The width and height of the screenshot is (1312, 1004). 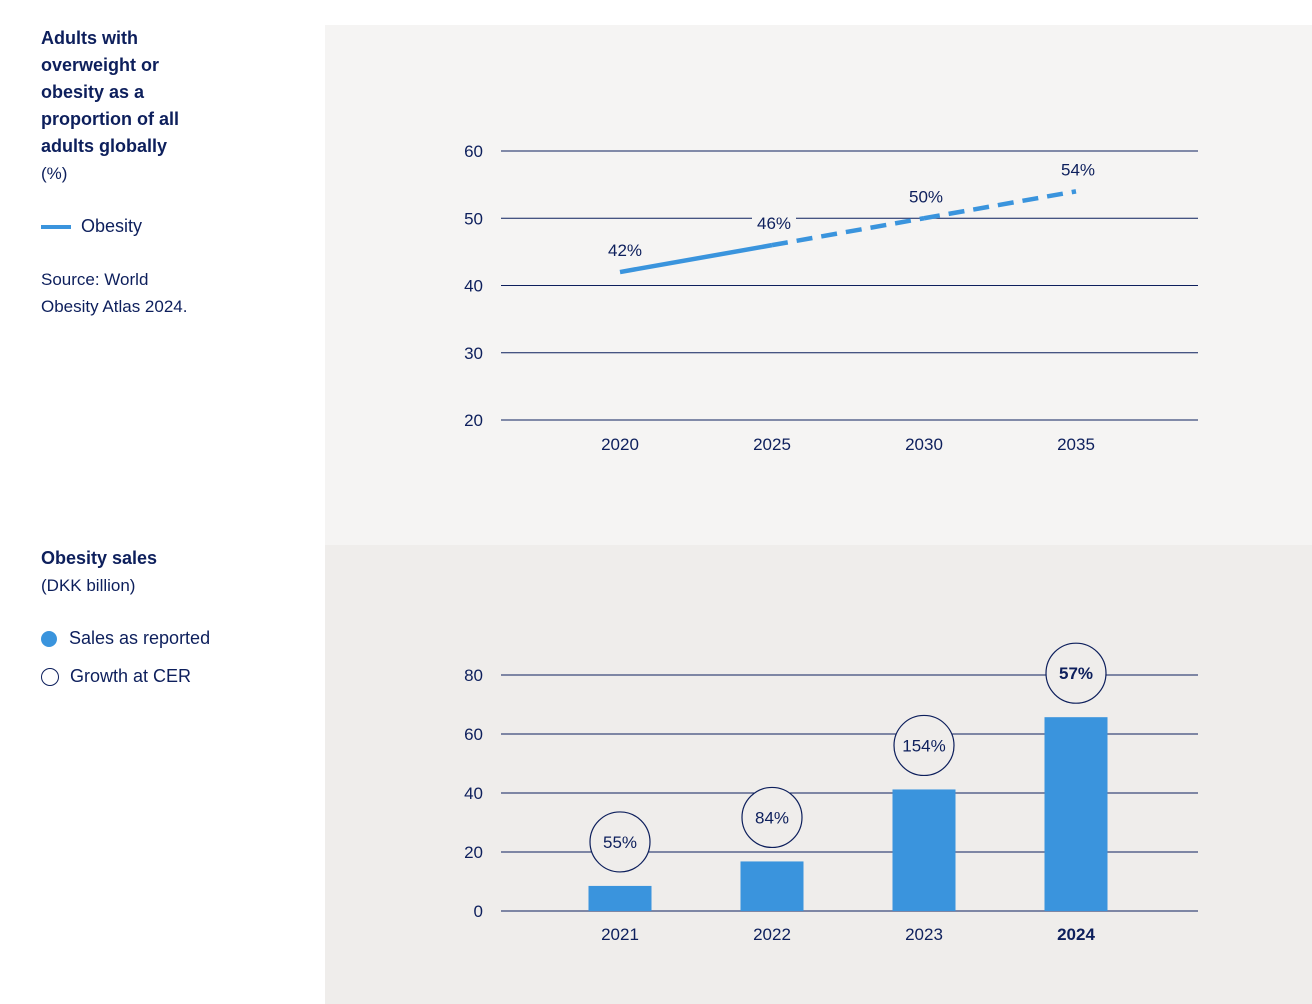 I want to click on filled-circle-icon, so click(x=49, y=638).